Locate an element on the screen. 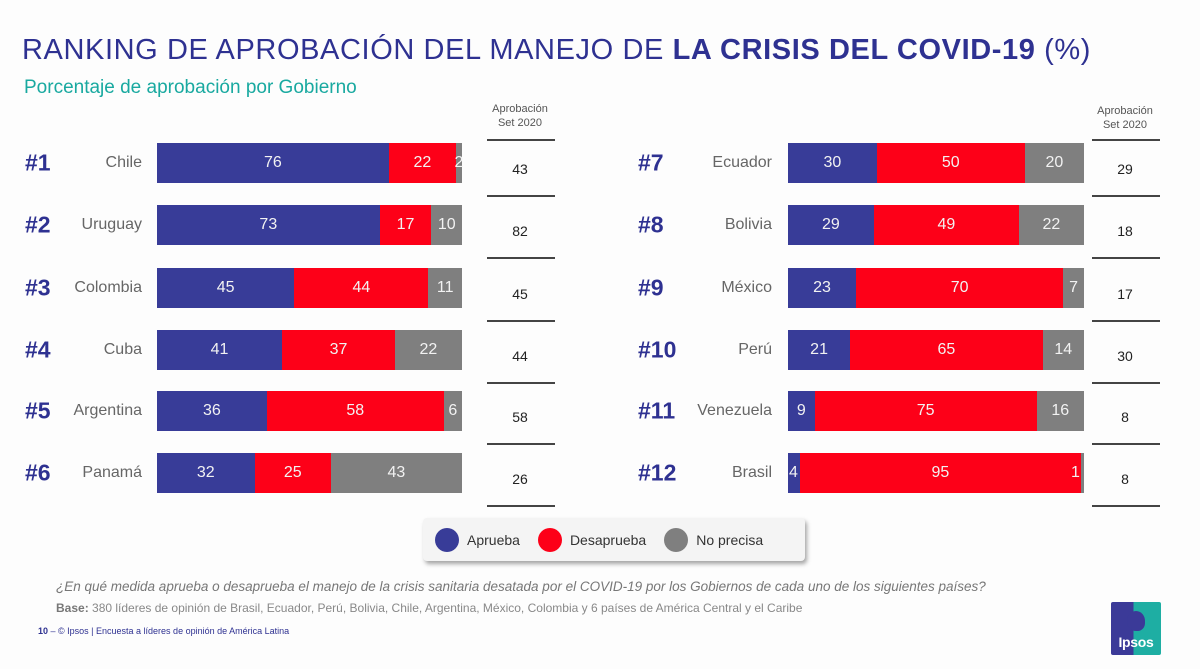  bar-value-label: 1 is located at coordinates (1075, 472).